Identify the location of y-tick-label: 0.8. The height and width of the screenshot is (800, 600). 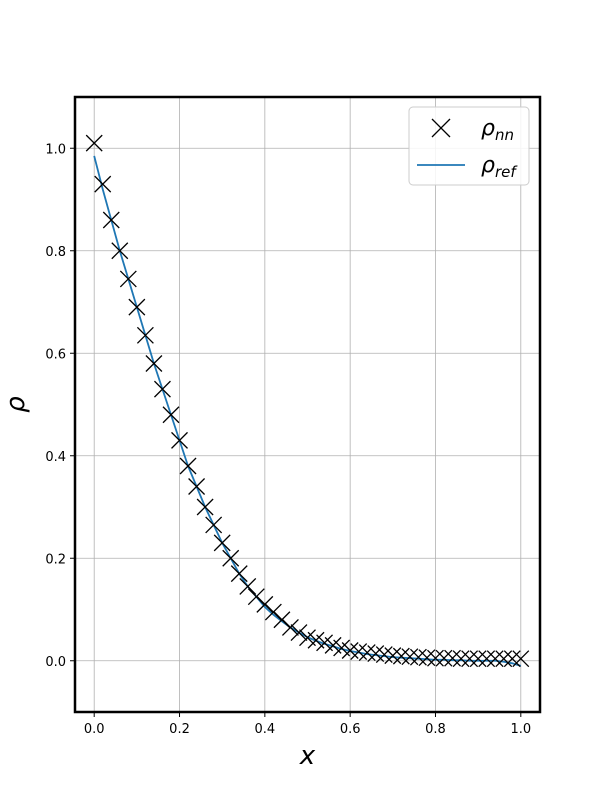
(55, 252).